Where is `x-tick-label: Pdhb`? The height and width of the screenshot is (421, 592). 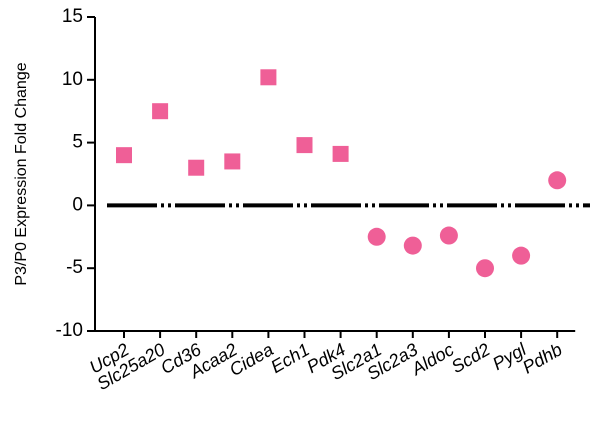 x-tick-label: Pdhb is located at coordinates (542, 358).